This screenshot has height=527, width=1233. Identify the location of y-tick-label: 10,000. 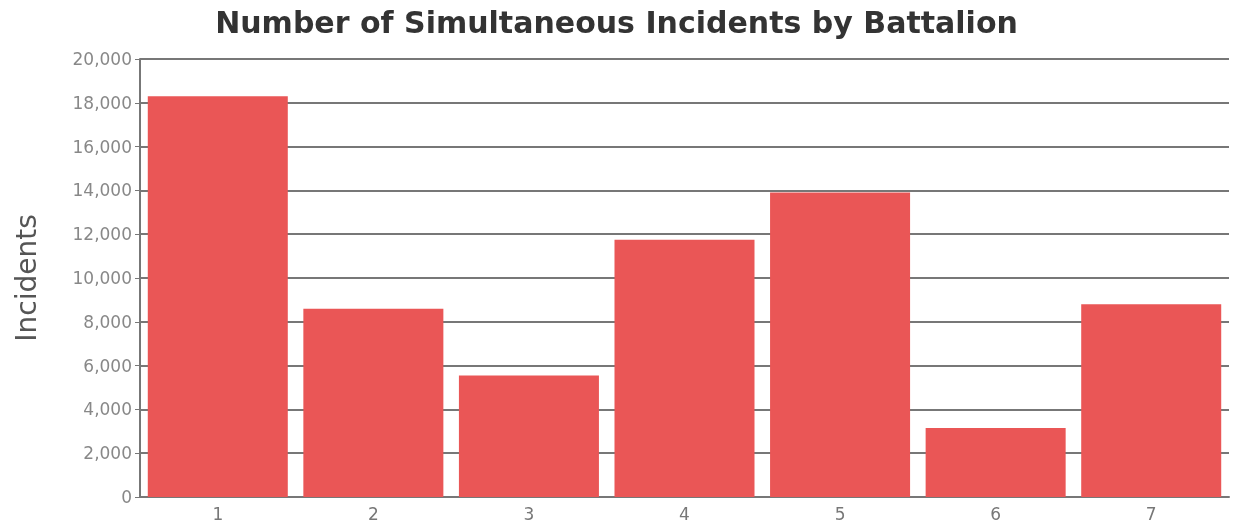
(102, 278).